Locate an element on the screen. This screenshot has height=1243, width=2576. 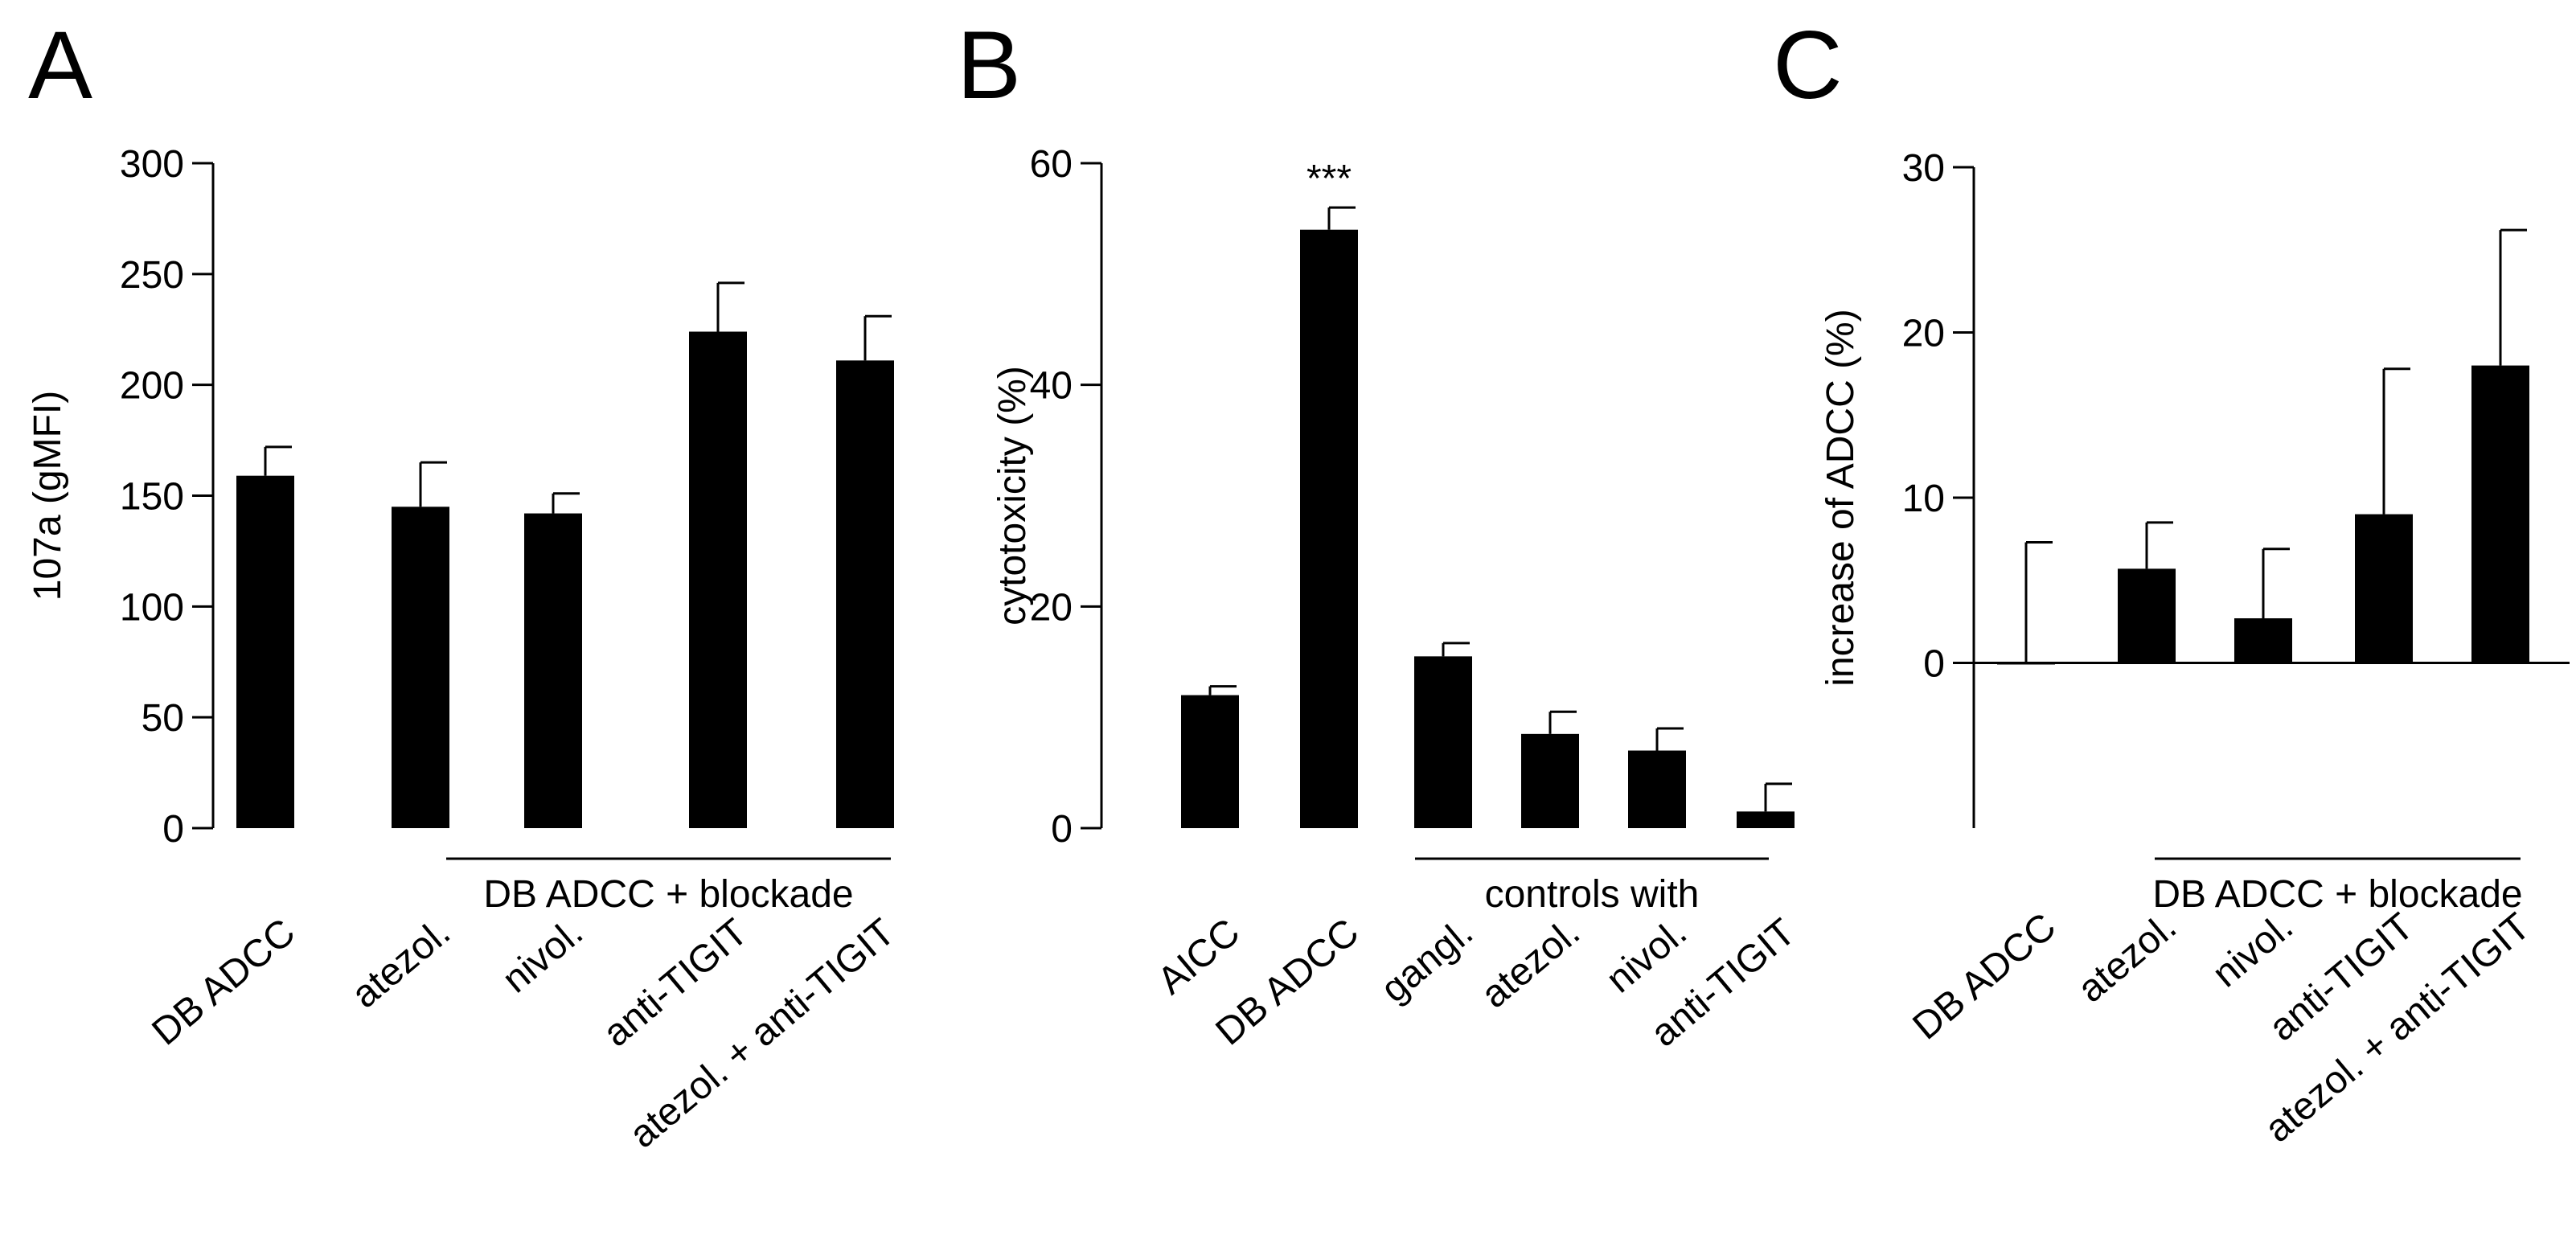
panel-b-y-axis-label: cytotoxicity (%) is located at coordinates (1013, 496).